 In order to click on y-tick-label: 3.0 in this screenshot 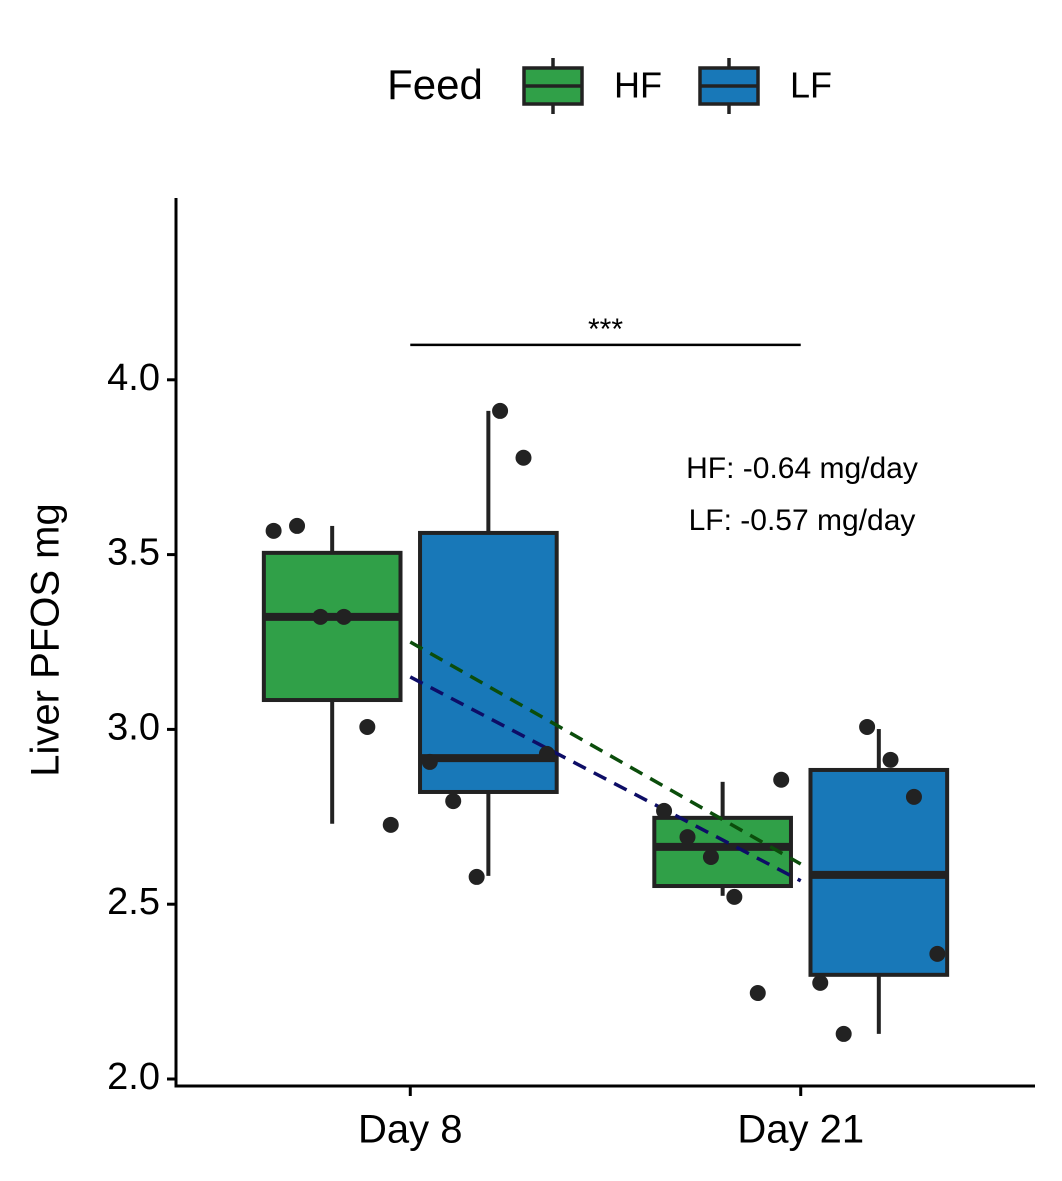, I will do `click(133, 727)`.